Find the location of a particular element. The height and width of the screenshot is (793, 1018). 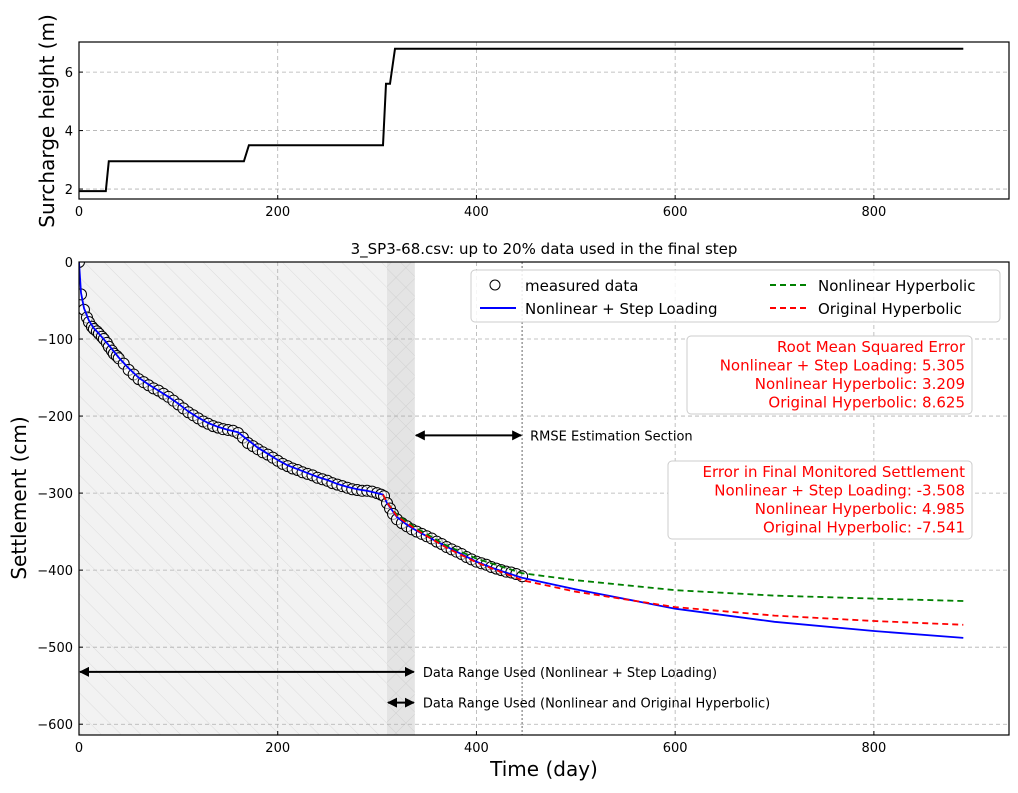

info-text: Nonlinear Hyperbolic: 3.209 is located at coordinates (860, 384).